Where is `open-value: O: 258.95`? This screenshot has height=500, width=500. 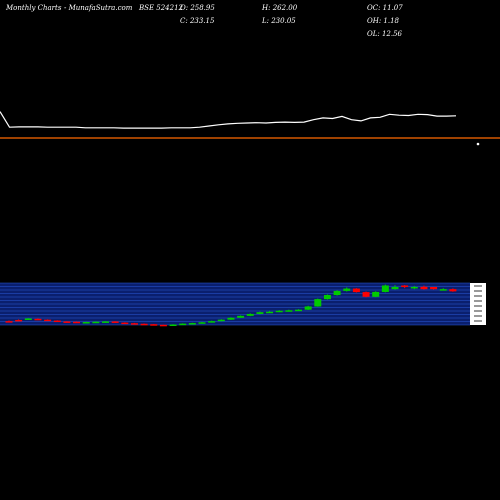 open-value: O: 258.95 is located at coordinates (197, 8).